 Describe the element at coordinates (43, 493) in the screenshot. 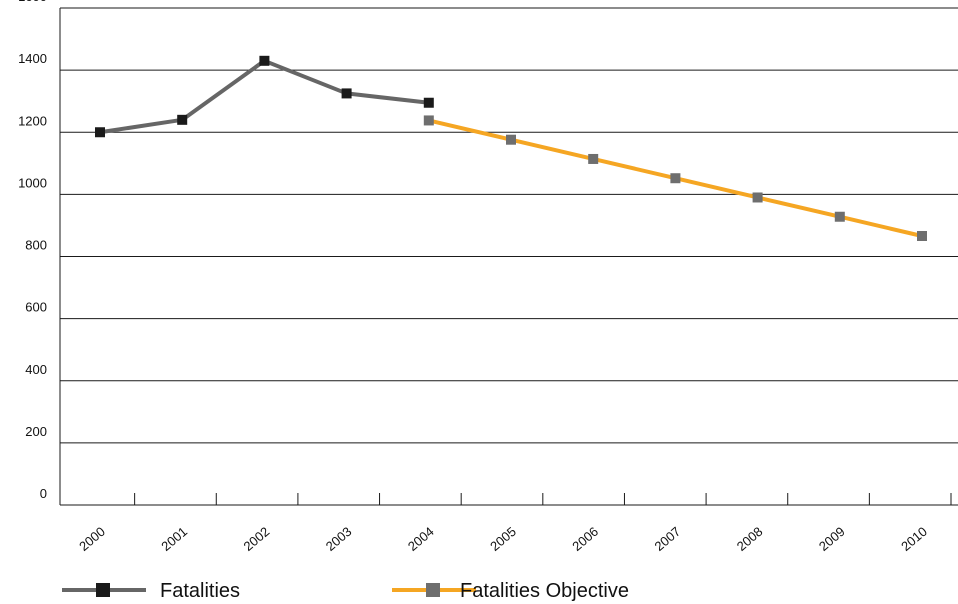

I see `y-tick-label: 0` at that location.